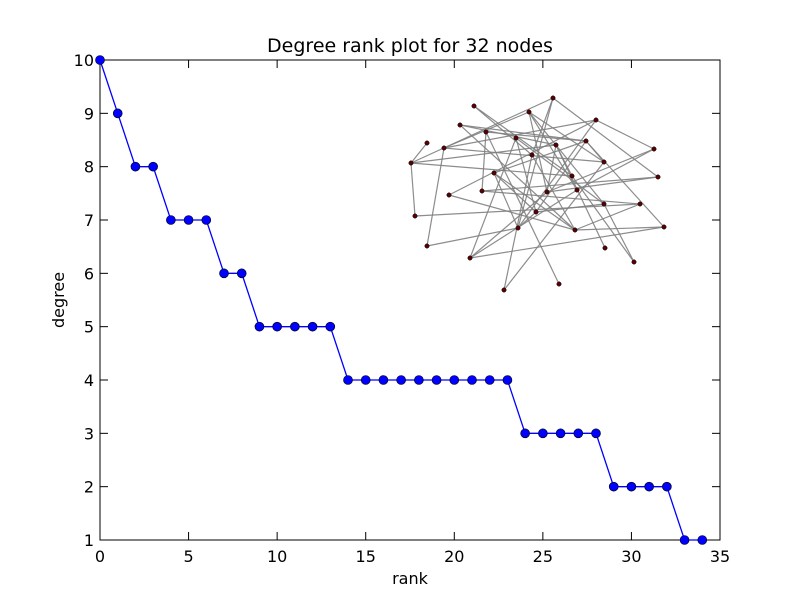 This screenshot has width=800, height=600. Describe the element at coordinates (720, 556) in the screenshot. I see `x-tick-label: 35` at that location.